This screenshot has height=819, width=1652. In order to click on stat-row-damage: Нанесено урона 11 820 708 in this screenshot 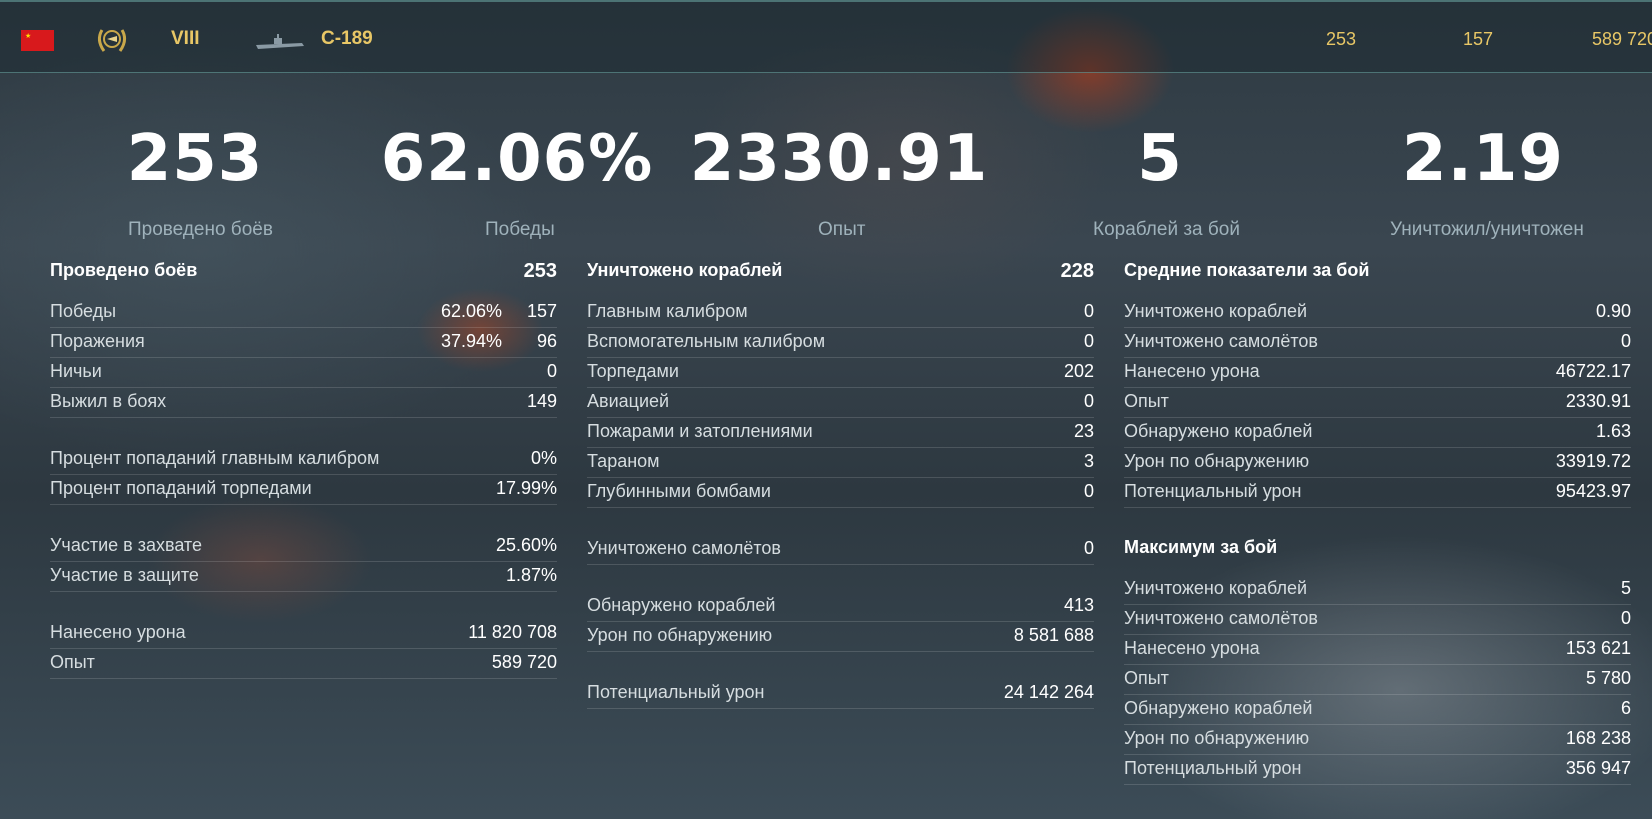, I will do `click(303, 634)`.